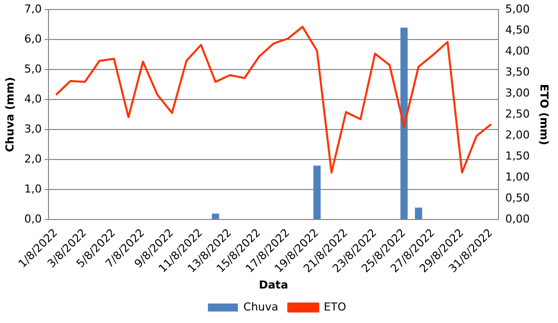  What do you see at coordinates (33, 129) in the screenshot?
I see `y-tick-label: 3,0` at bounding box center [33, 129].